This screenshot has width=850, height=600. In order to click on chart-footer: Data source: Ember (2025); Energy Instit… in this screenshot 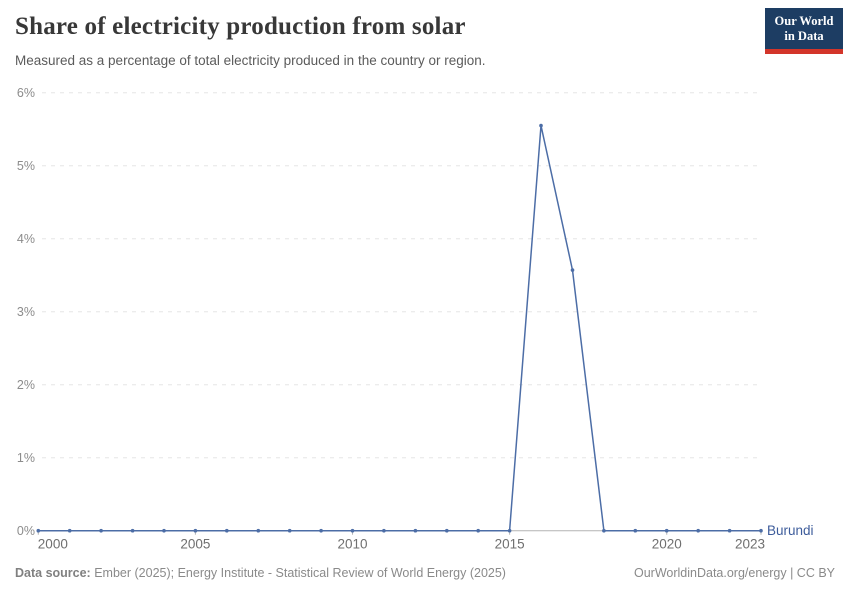, I will do `click(425, 573)`.